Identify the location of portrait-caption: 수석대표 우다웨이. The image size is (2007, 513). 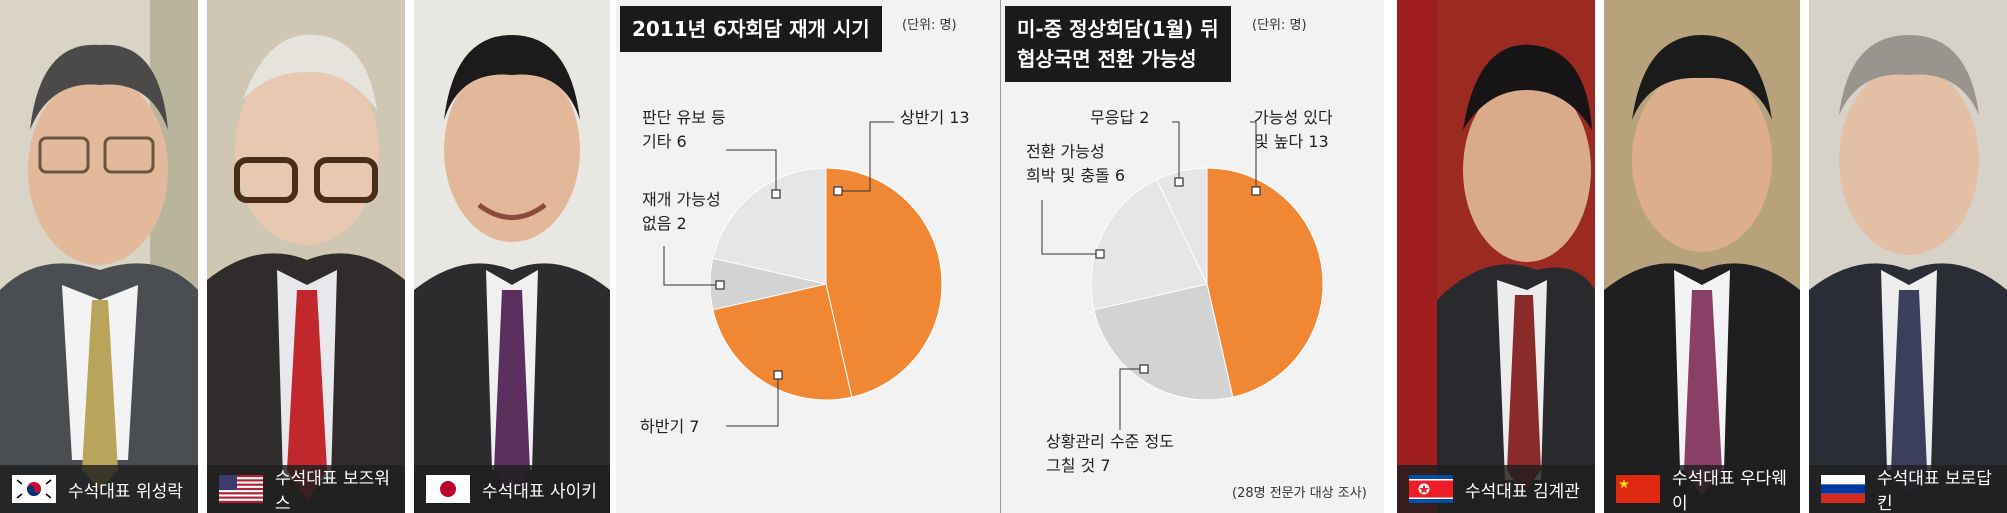
(1702, 489).